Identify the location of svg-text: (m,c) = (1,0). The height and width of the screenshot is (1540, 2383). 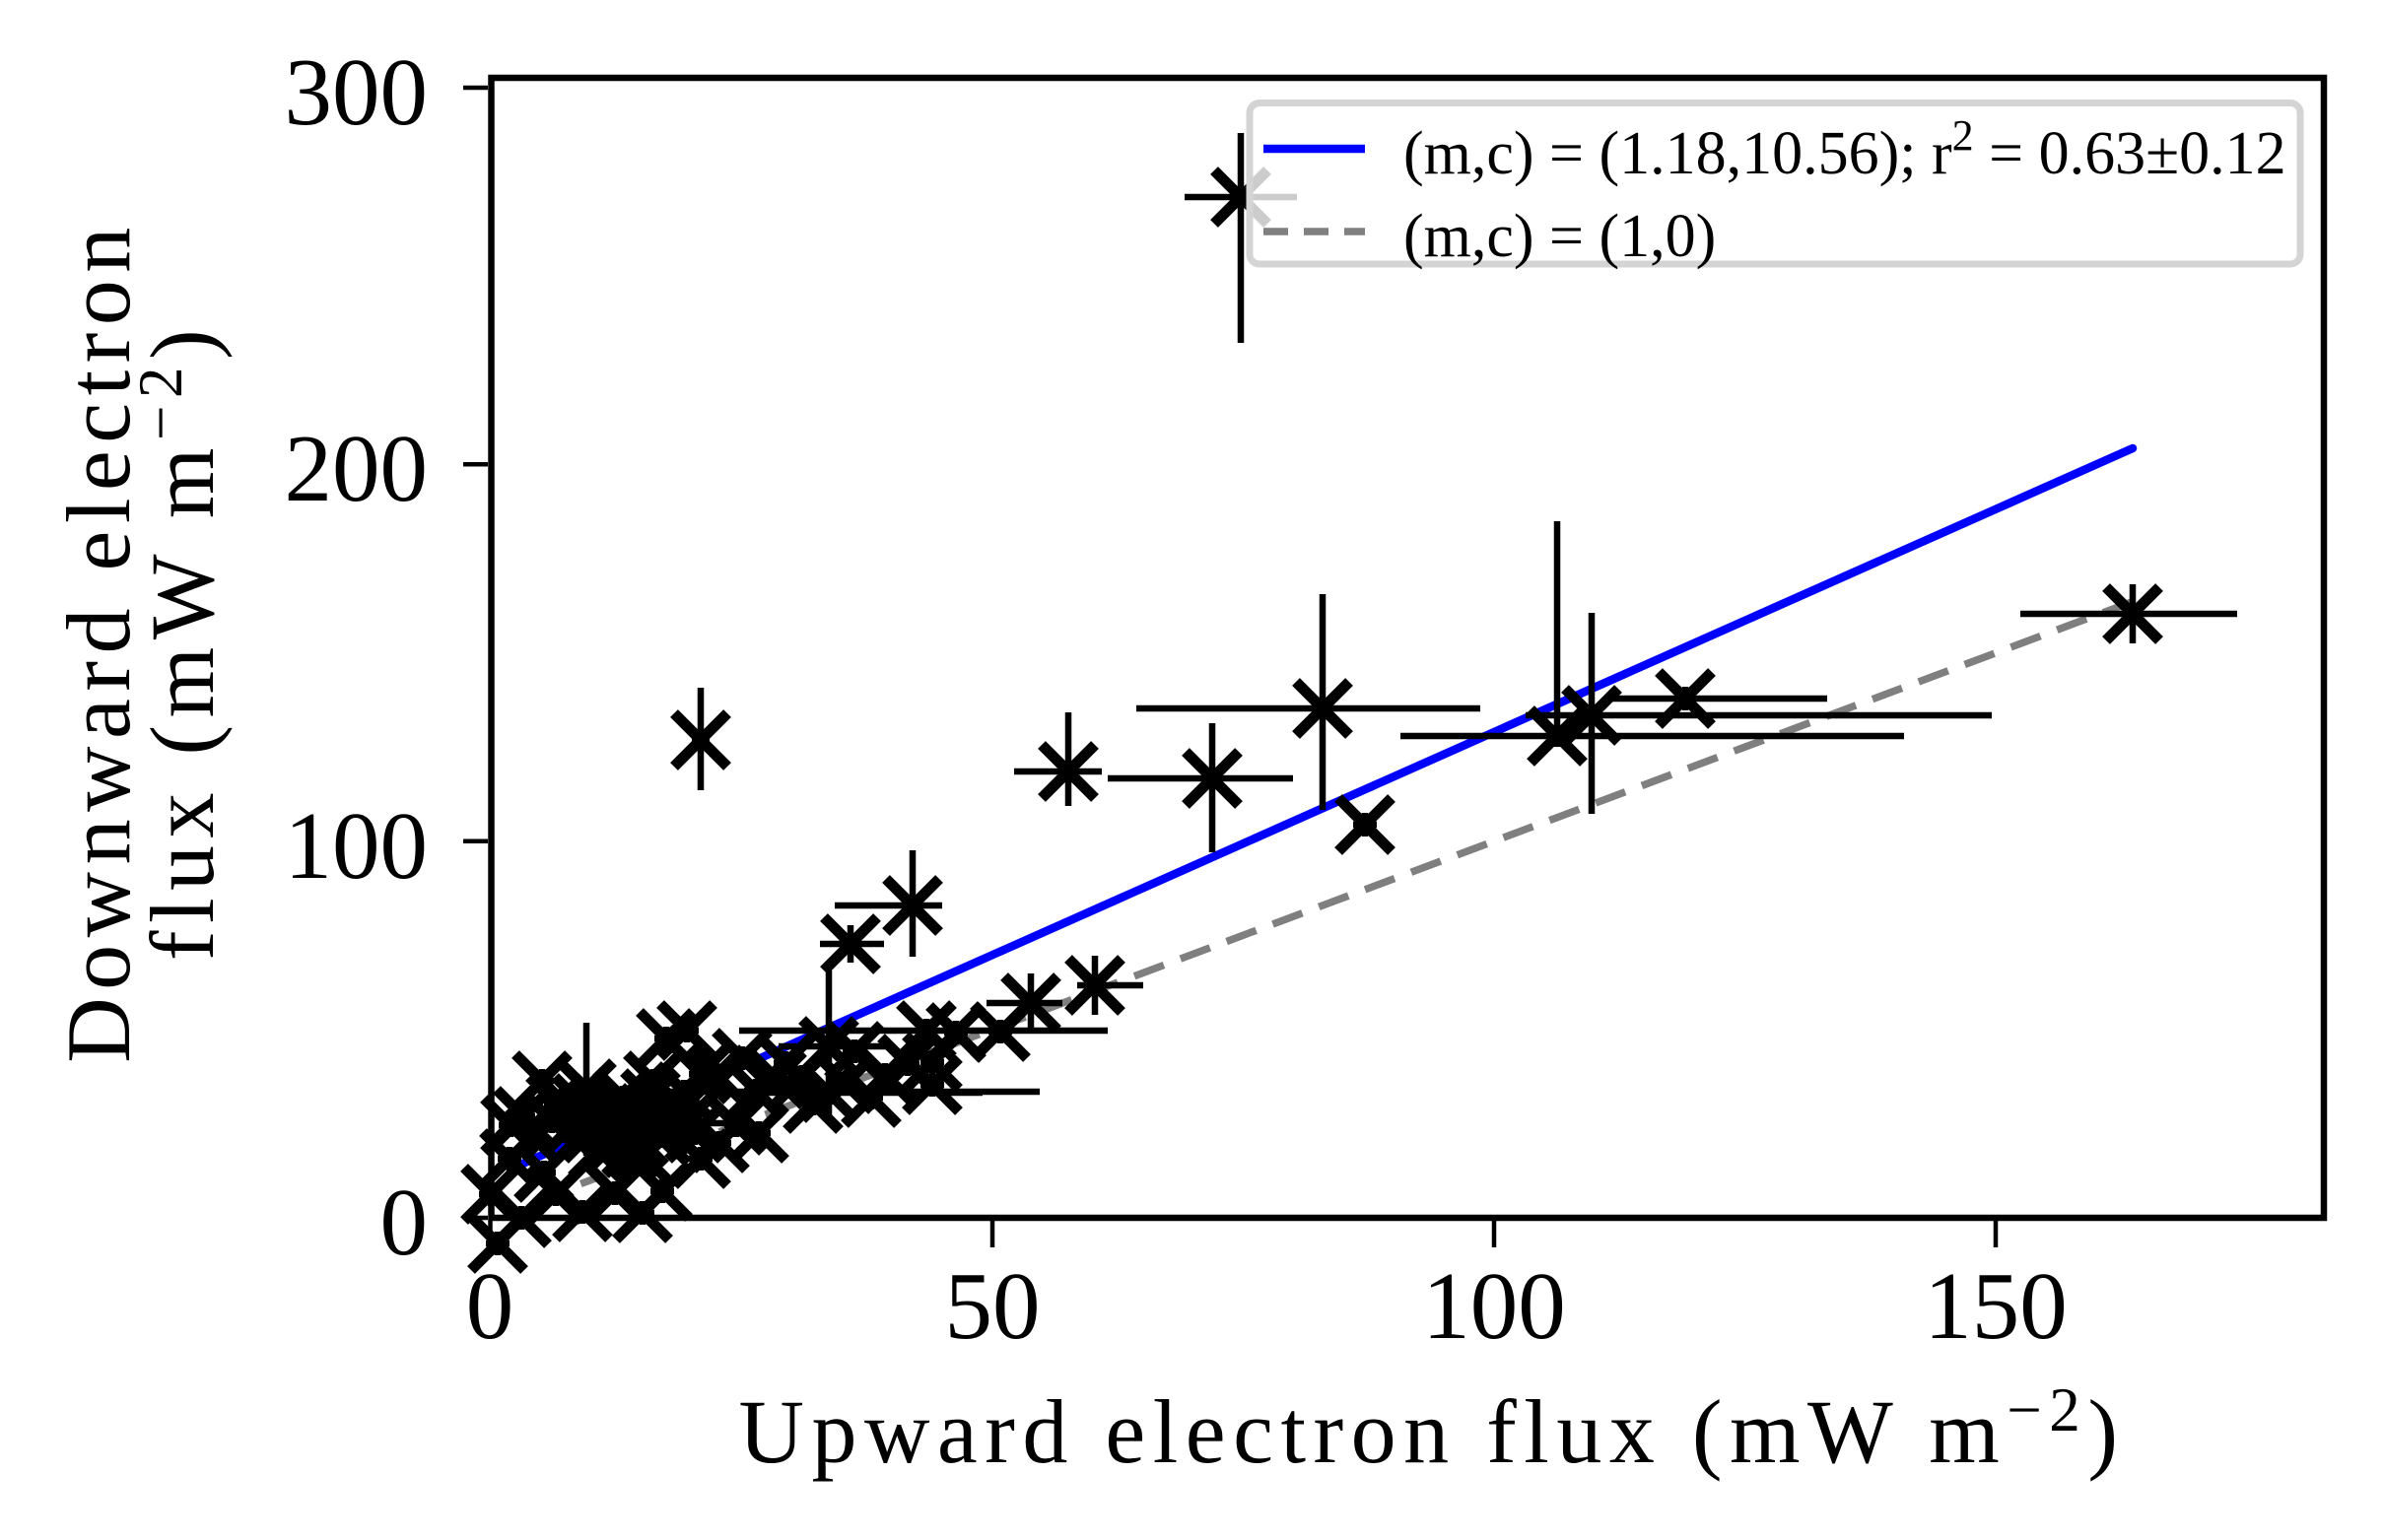
(1559, 237).